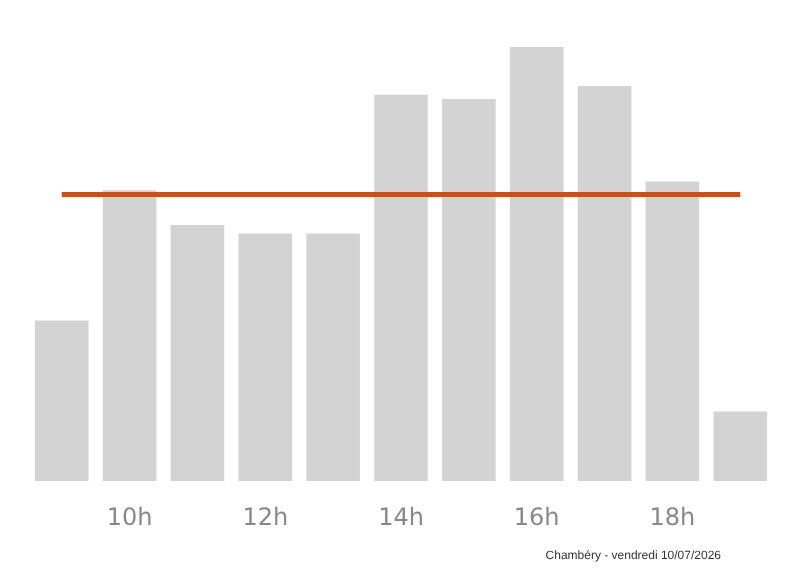  What do you see at coordinates (672, 517) in the screenshot?
I see `x-tick-label: 18h` at bounding box center [672, 517].